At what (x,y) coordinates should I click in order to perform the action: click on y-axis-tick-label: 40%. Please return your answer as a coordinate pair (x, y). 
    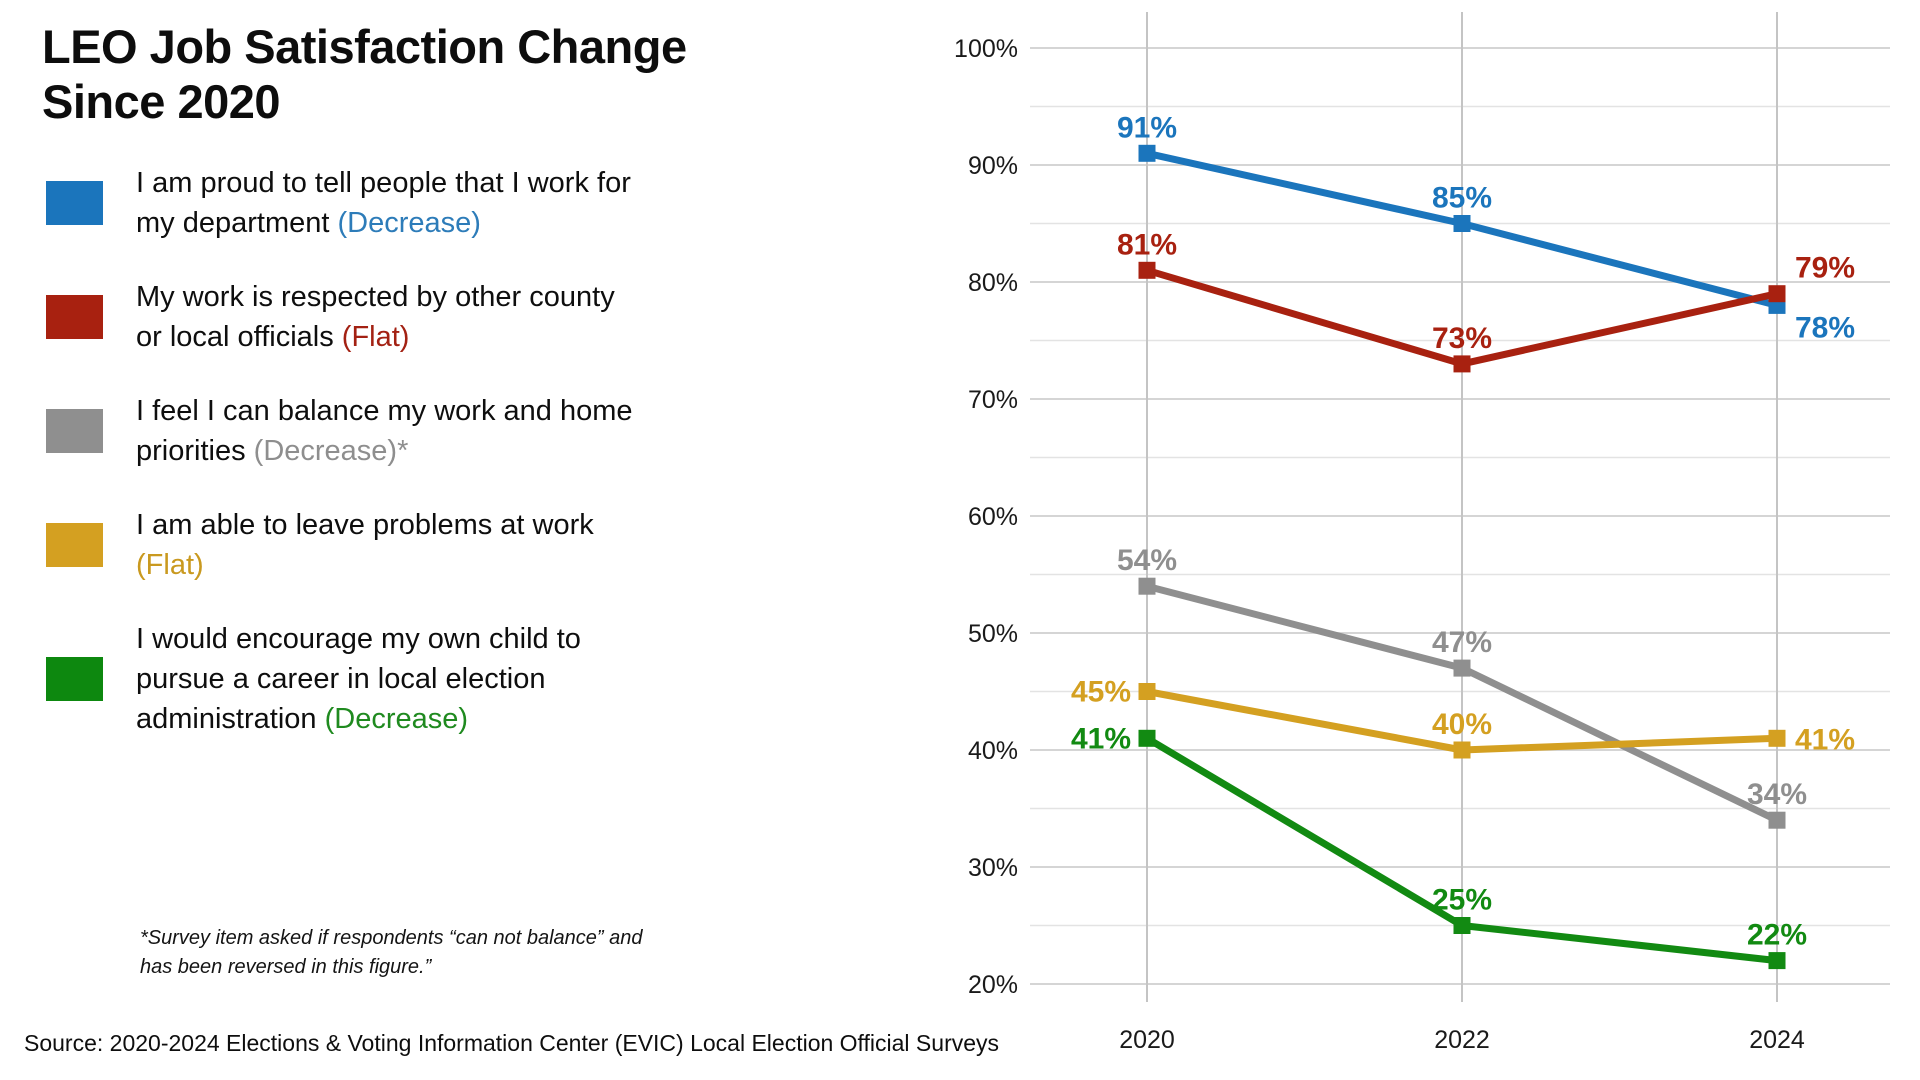
    Looking at the image, I should click on (993, 751).